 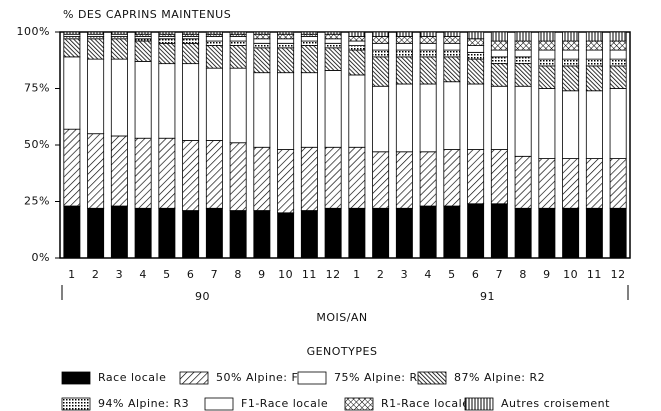 I want to click on chart-title: % DES CAPRINS MAINTENUS, so click(x=147, y=14).